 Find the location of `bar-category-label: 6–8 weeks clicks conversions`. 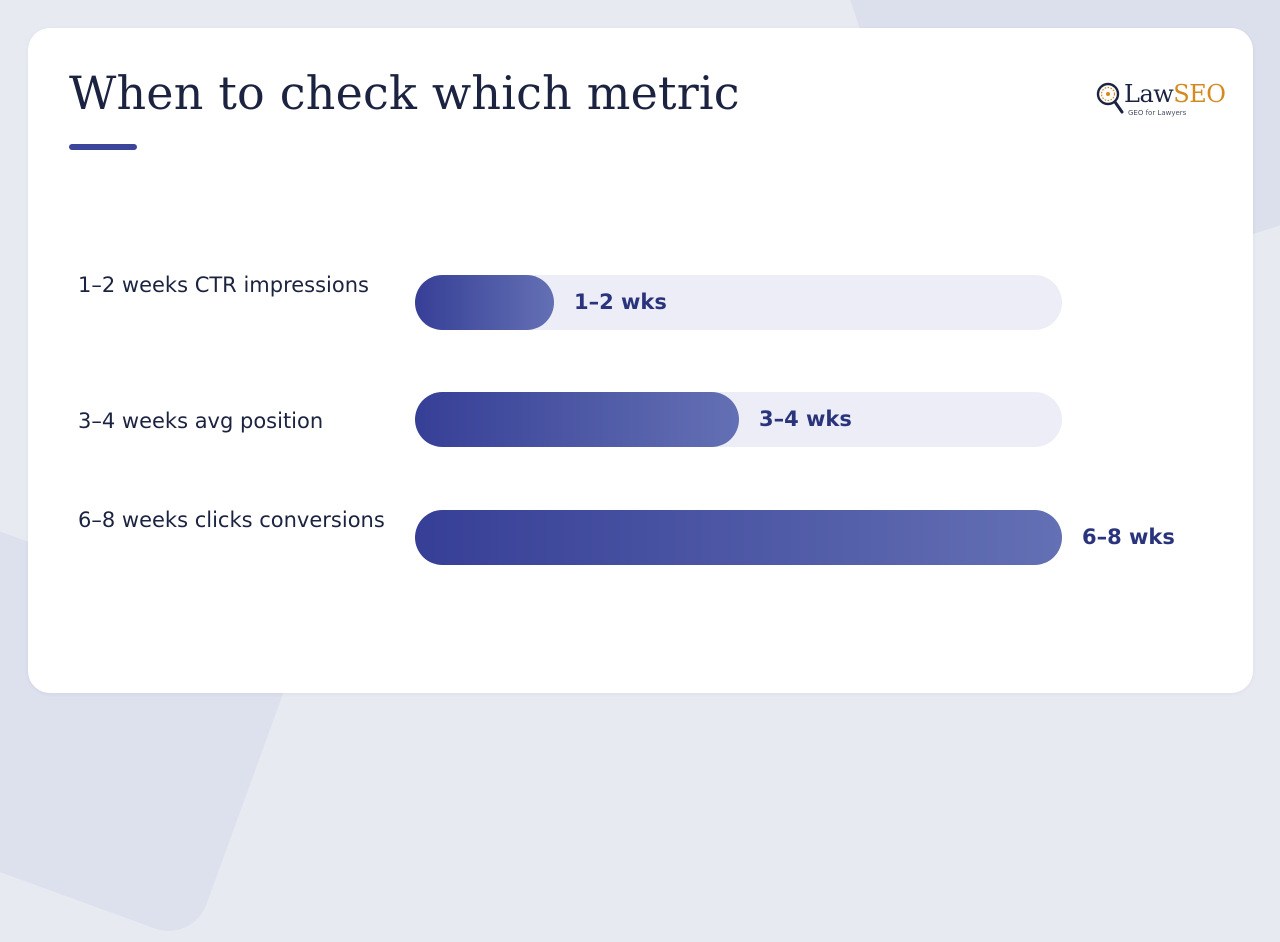

bar-category-label: 6–8 weeks clicks conversions is located at coordinates (231, 520).